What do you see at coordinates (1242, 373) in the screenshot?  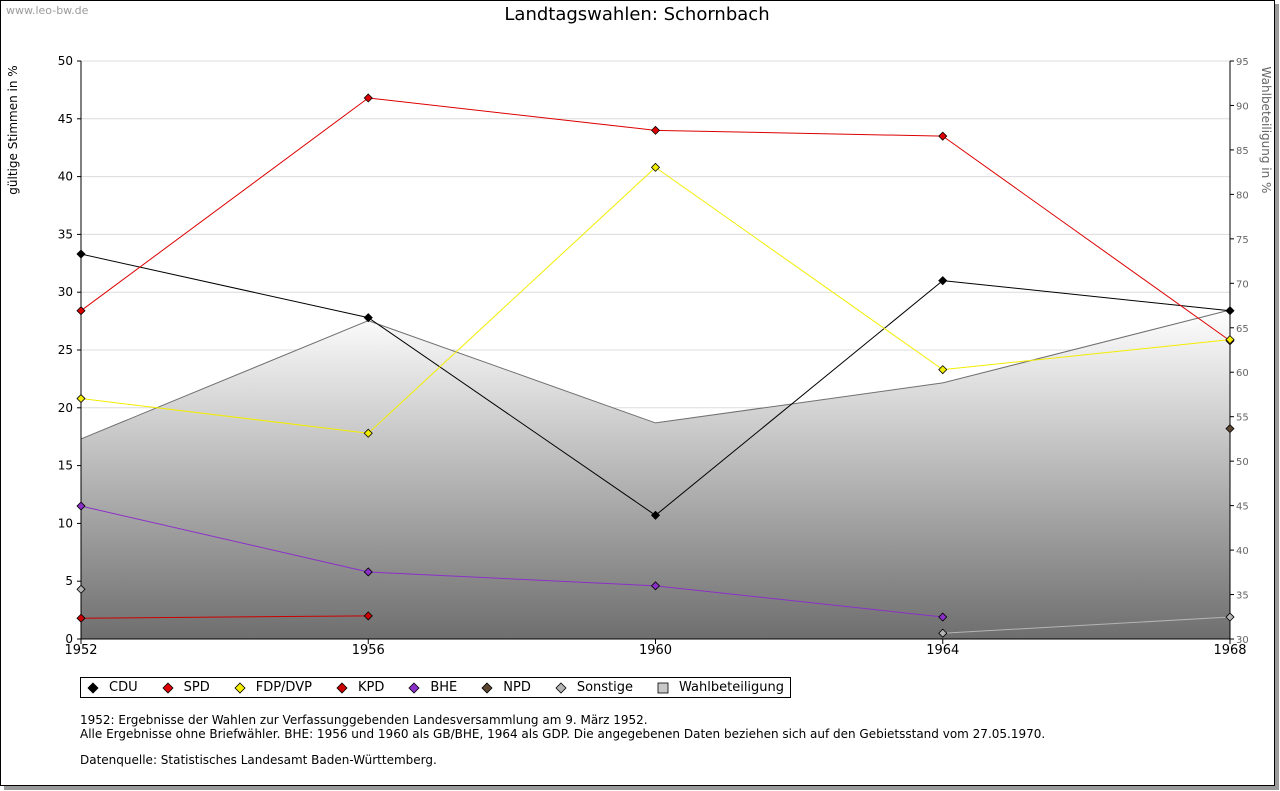 I see `y2-tick-label: 60` at bounding box center [1242, 373].